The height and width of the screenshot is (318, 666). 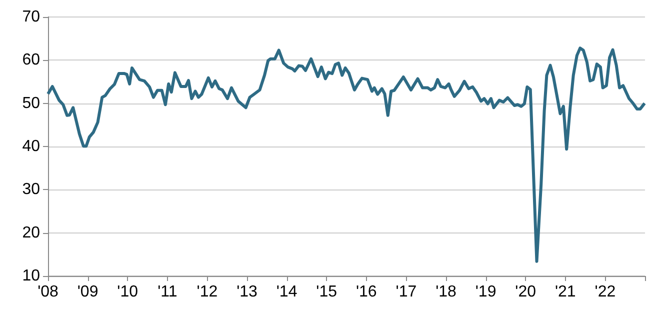 I want to click on x-tick-label: '13, so click(x=247, y=292).